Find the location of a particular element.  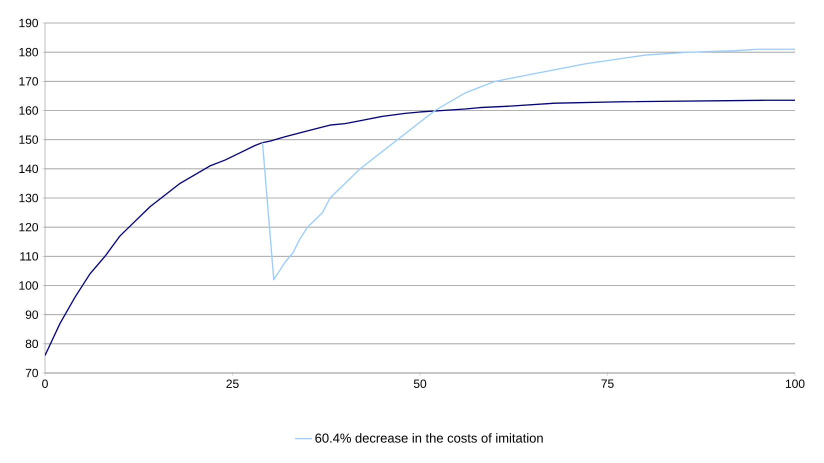

y-tick-label: 130 is located at coordinates (28, 198).